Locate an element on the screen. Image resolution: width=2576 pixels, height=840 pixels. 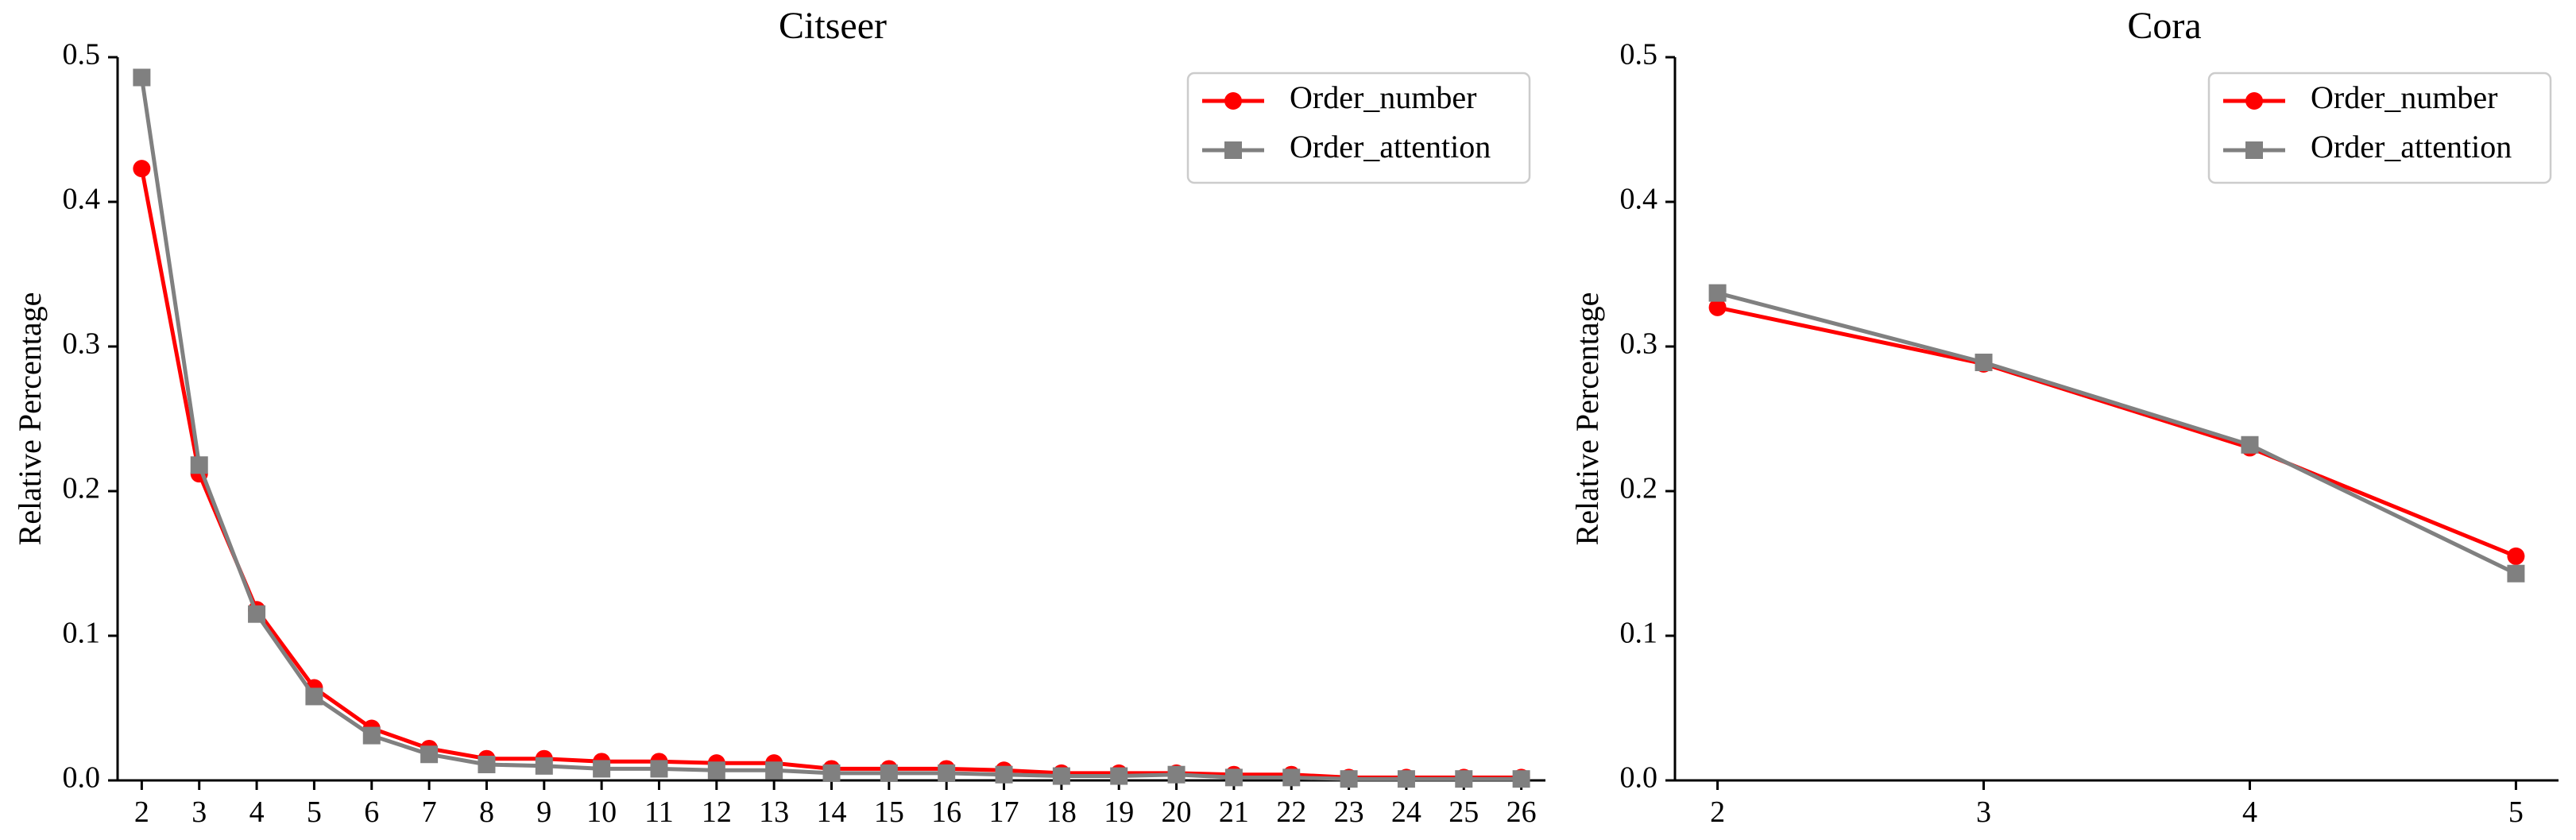
chart-title: Cora is located at coordinates (2164, 26).